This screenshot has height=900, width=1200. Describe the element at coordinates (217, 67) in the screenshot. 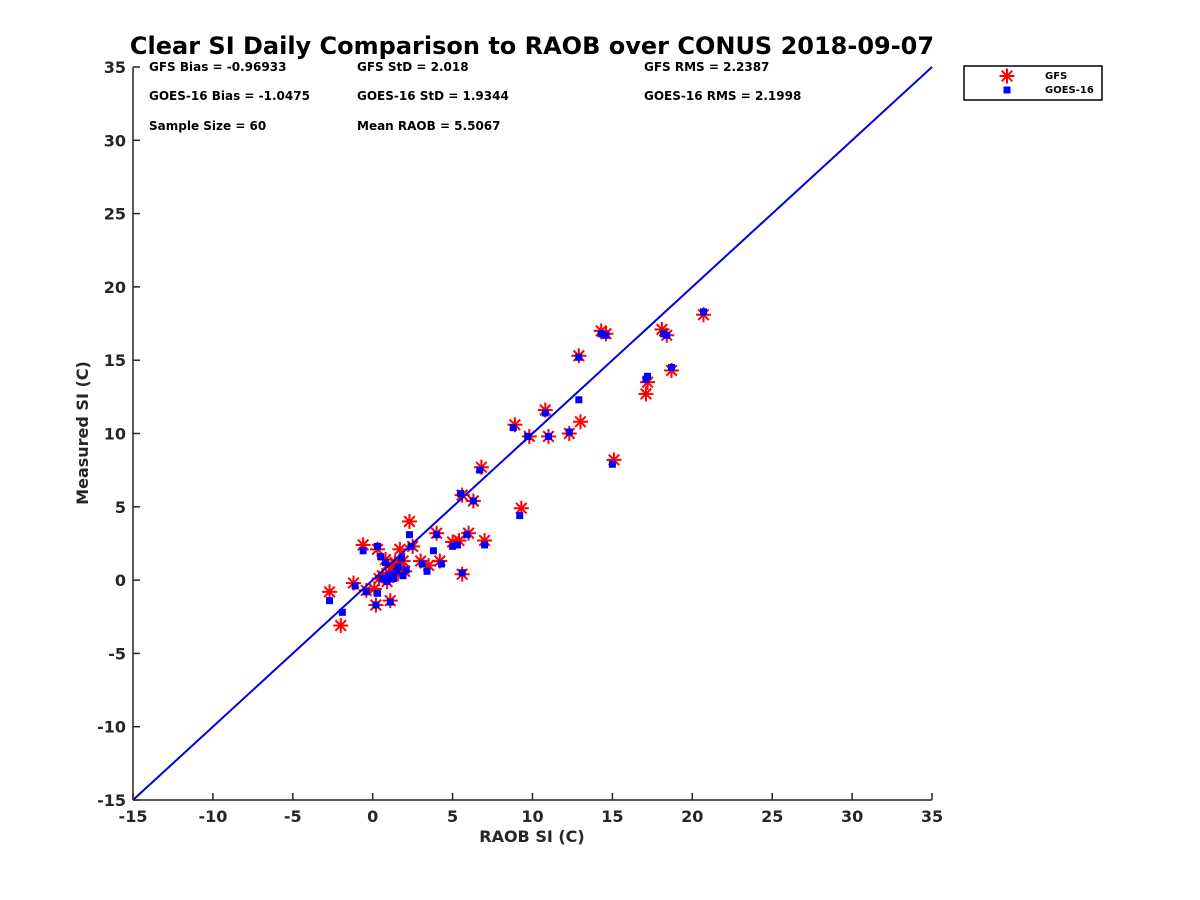

I see `stat-gfs-bias: GFS Bias = -0.96933` at that location.